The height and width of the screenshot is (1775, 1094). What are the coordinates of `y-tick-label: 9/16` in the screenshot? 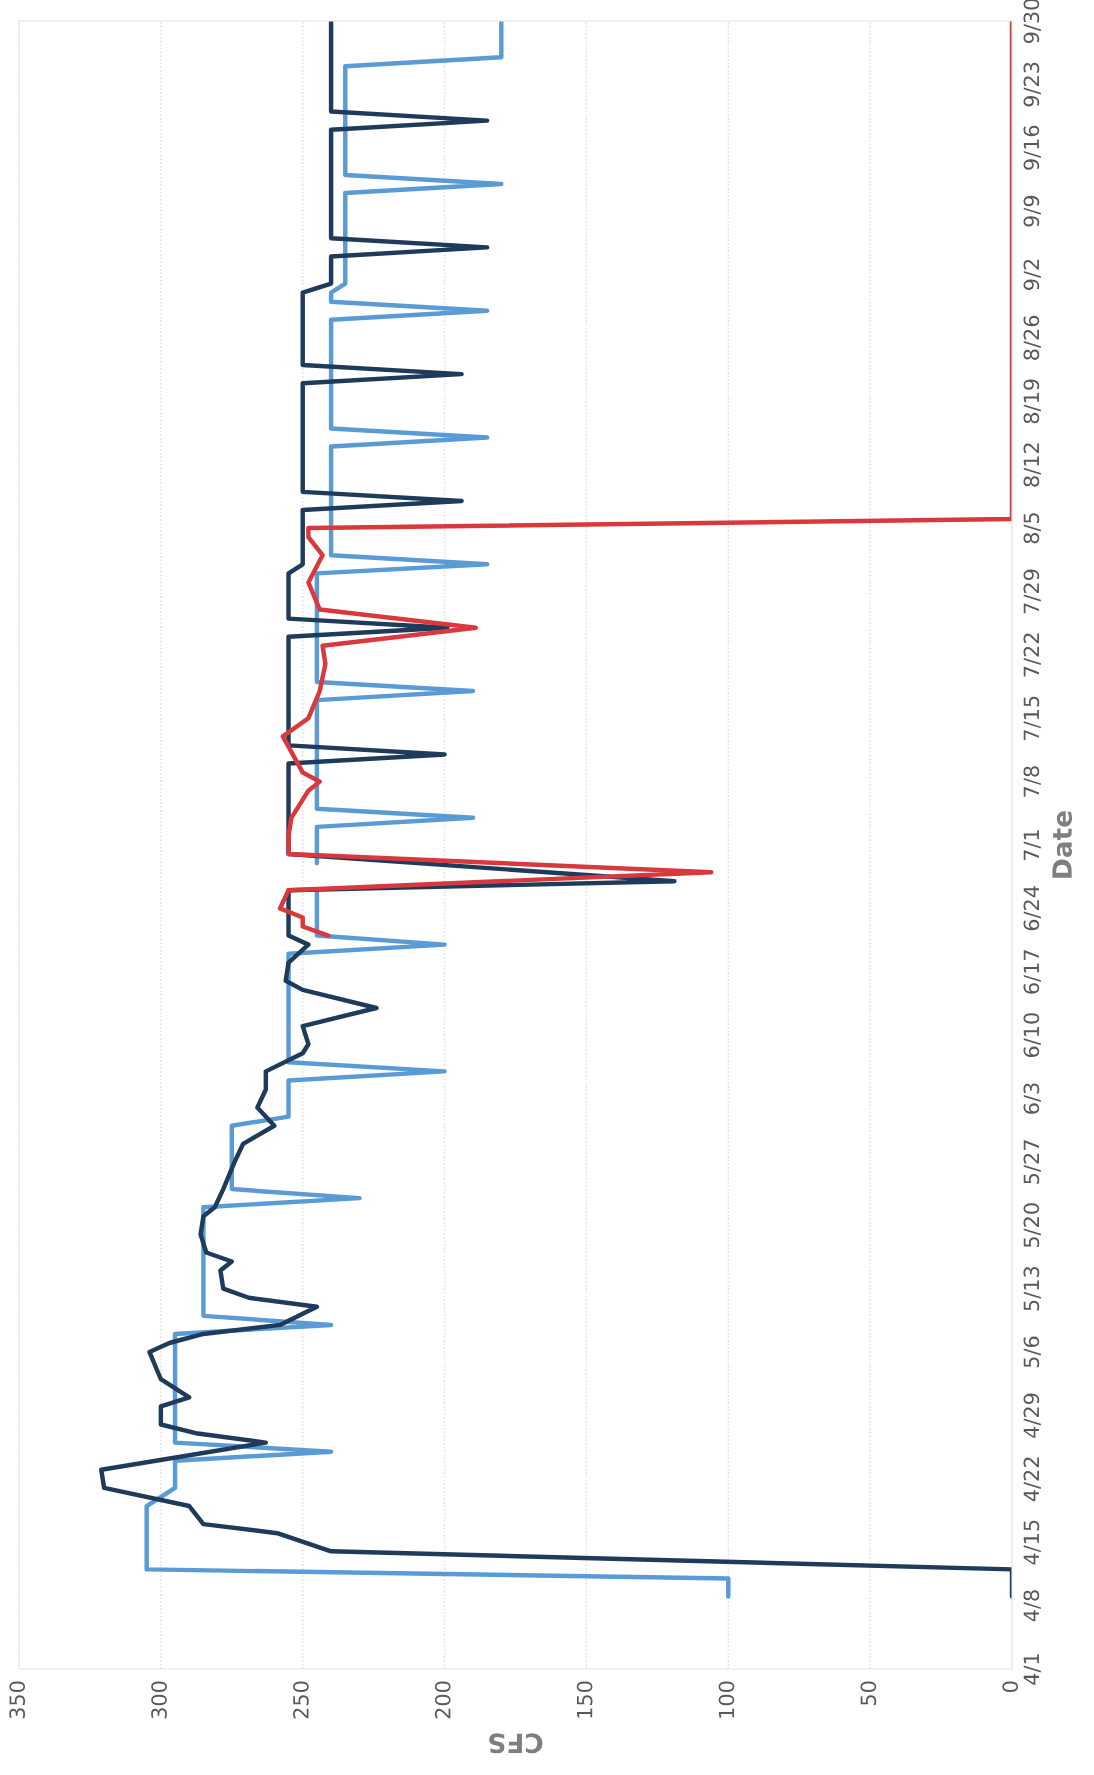 It's located at (1032, 147).